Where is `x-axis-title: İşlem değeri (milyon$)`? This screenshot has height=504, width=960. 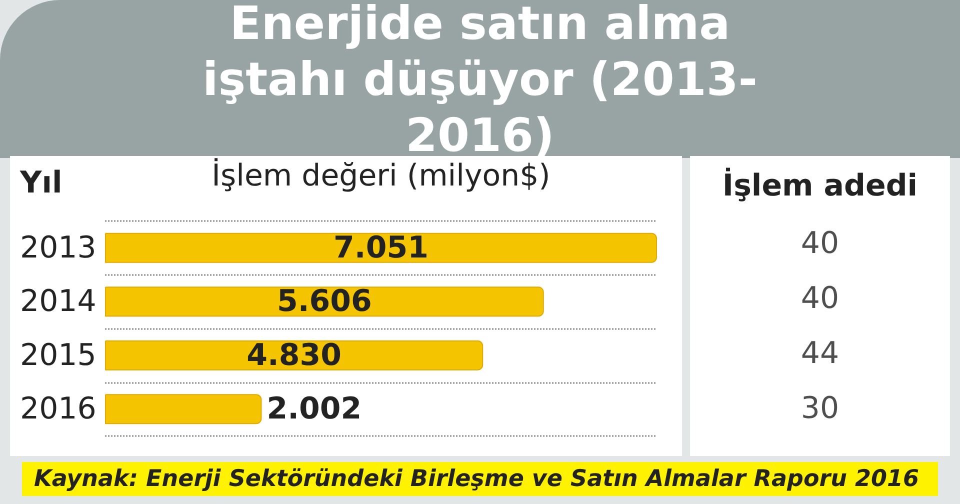
x-axis-title: İşlem değeri (milyon$) is located at coordinates (381, 176).